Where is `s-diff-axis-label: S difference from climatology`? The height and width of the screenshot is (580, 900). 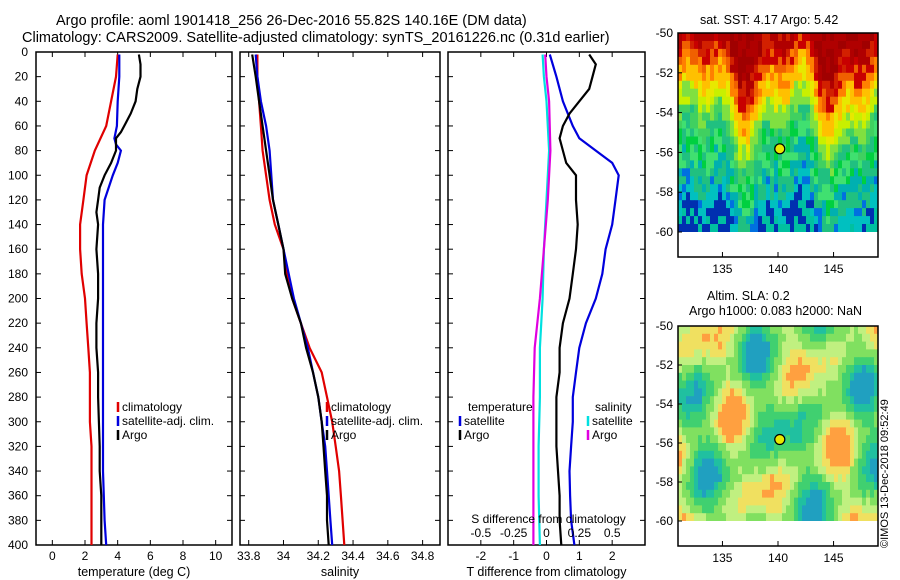
s-diff-axis-label: S difference from climatology is located at coordinates (548, 519).